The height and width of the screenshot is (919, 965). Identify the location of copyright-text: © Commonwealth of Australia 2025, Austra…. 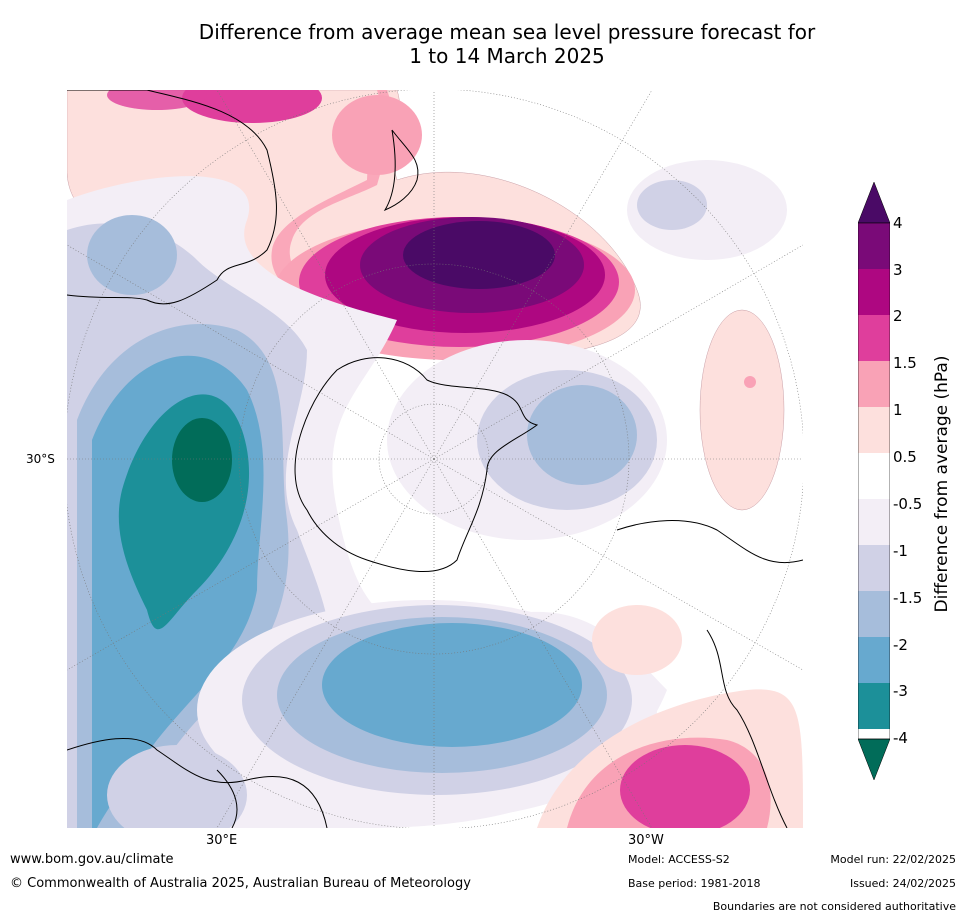
(240, 883).